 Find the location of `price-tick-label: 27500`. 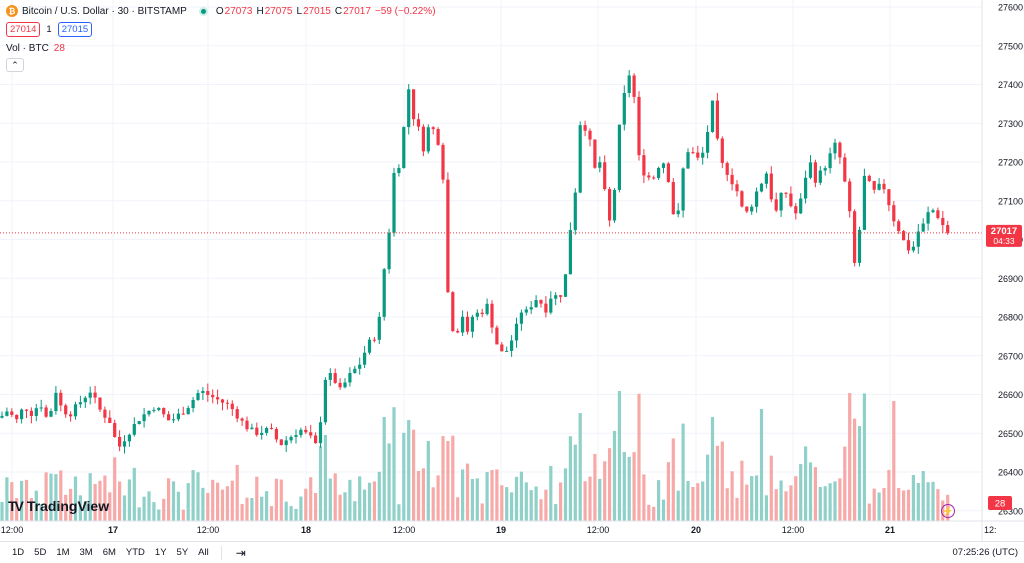

price-tick-label: 27500 is located at coordinates (1010, 46).